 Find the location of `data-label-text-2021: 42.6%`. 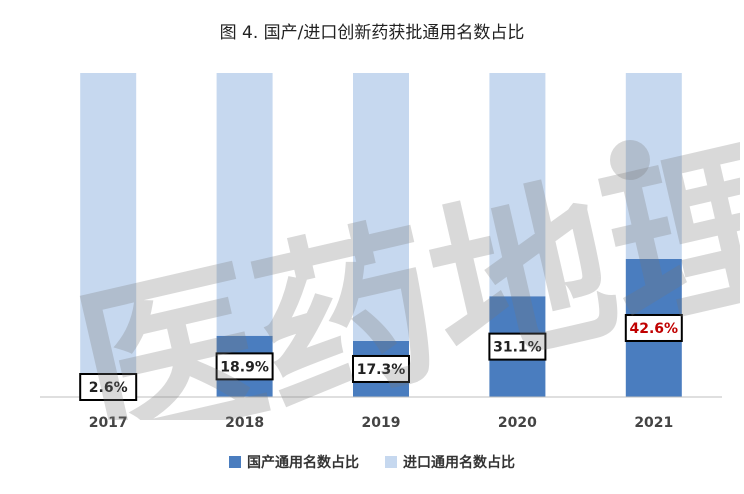

data-label-text-2021: 42.6% is located at coordinates (654, 329).